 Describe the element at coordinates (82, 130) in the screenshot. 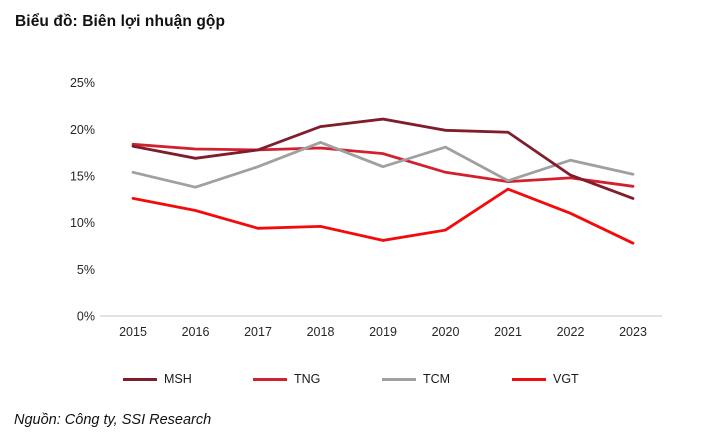

I see `y-tick-label: 20%` at that location.